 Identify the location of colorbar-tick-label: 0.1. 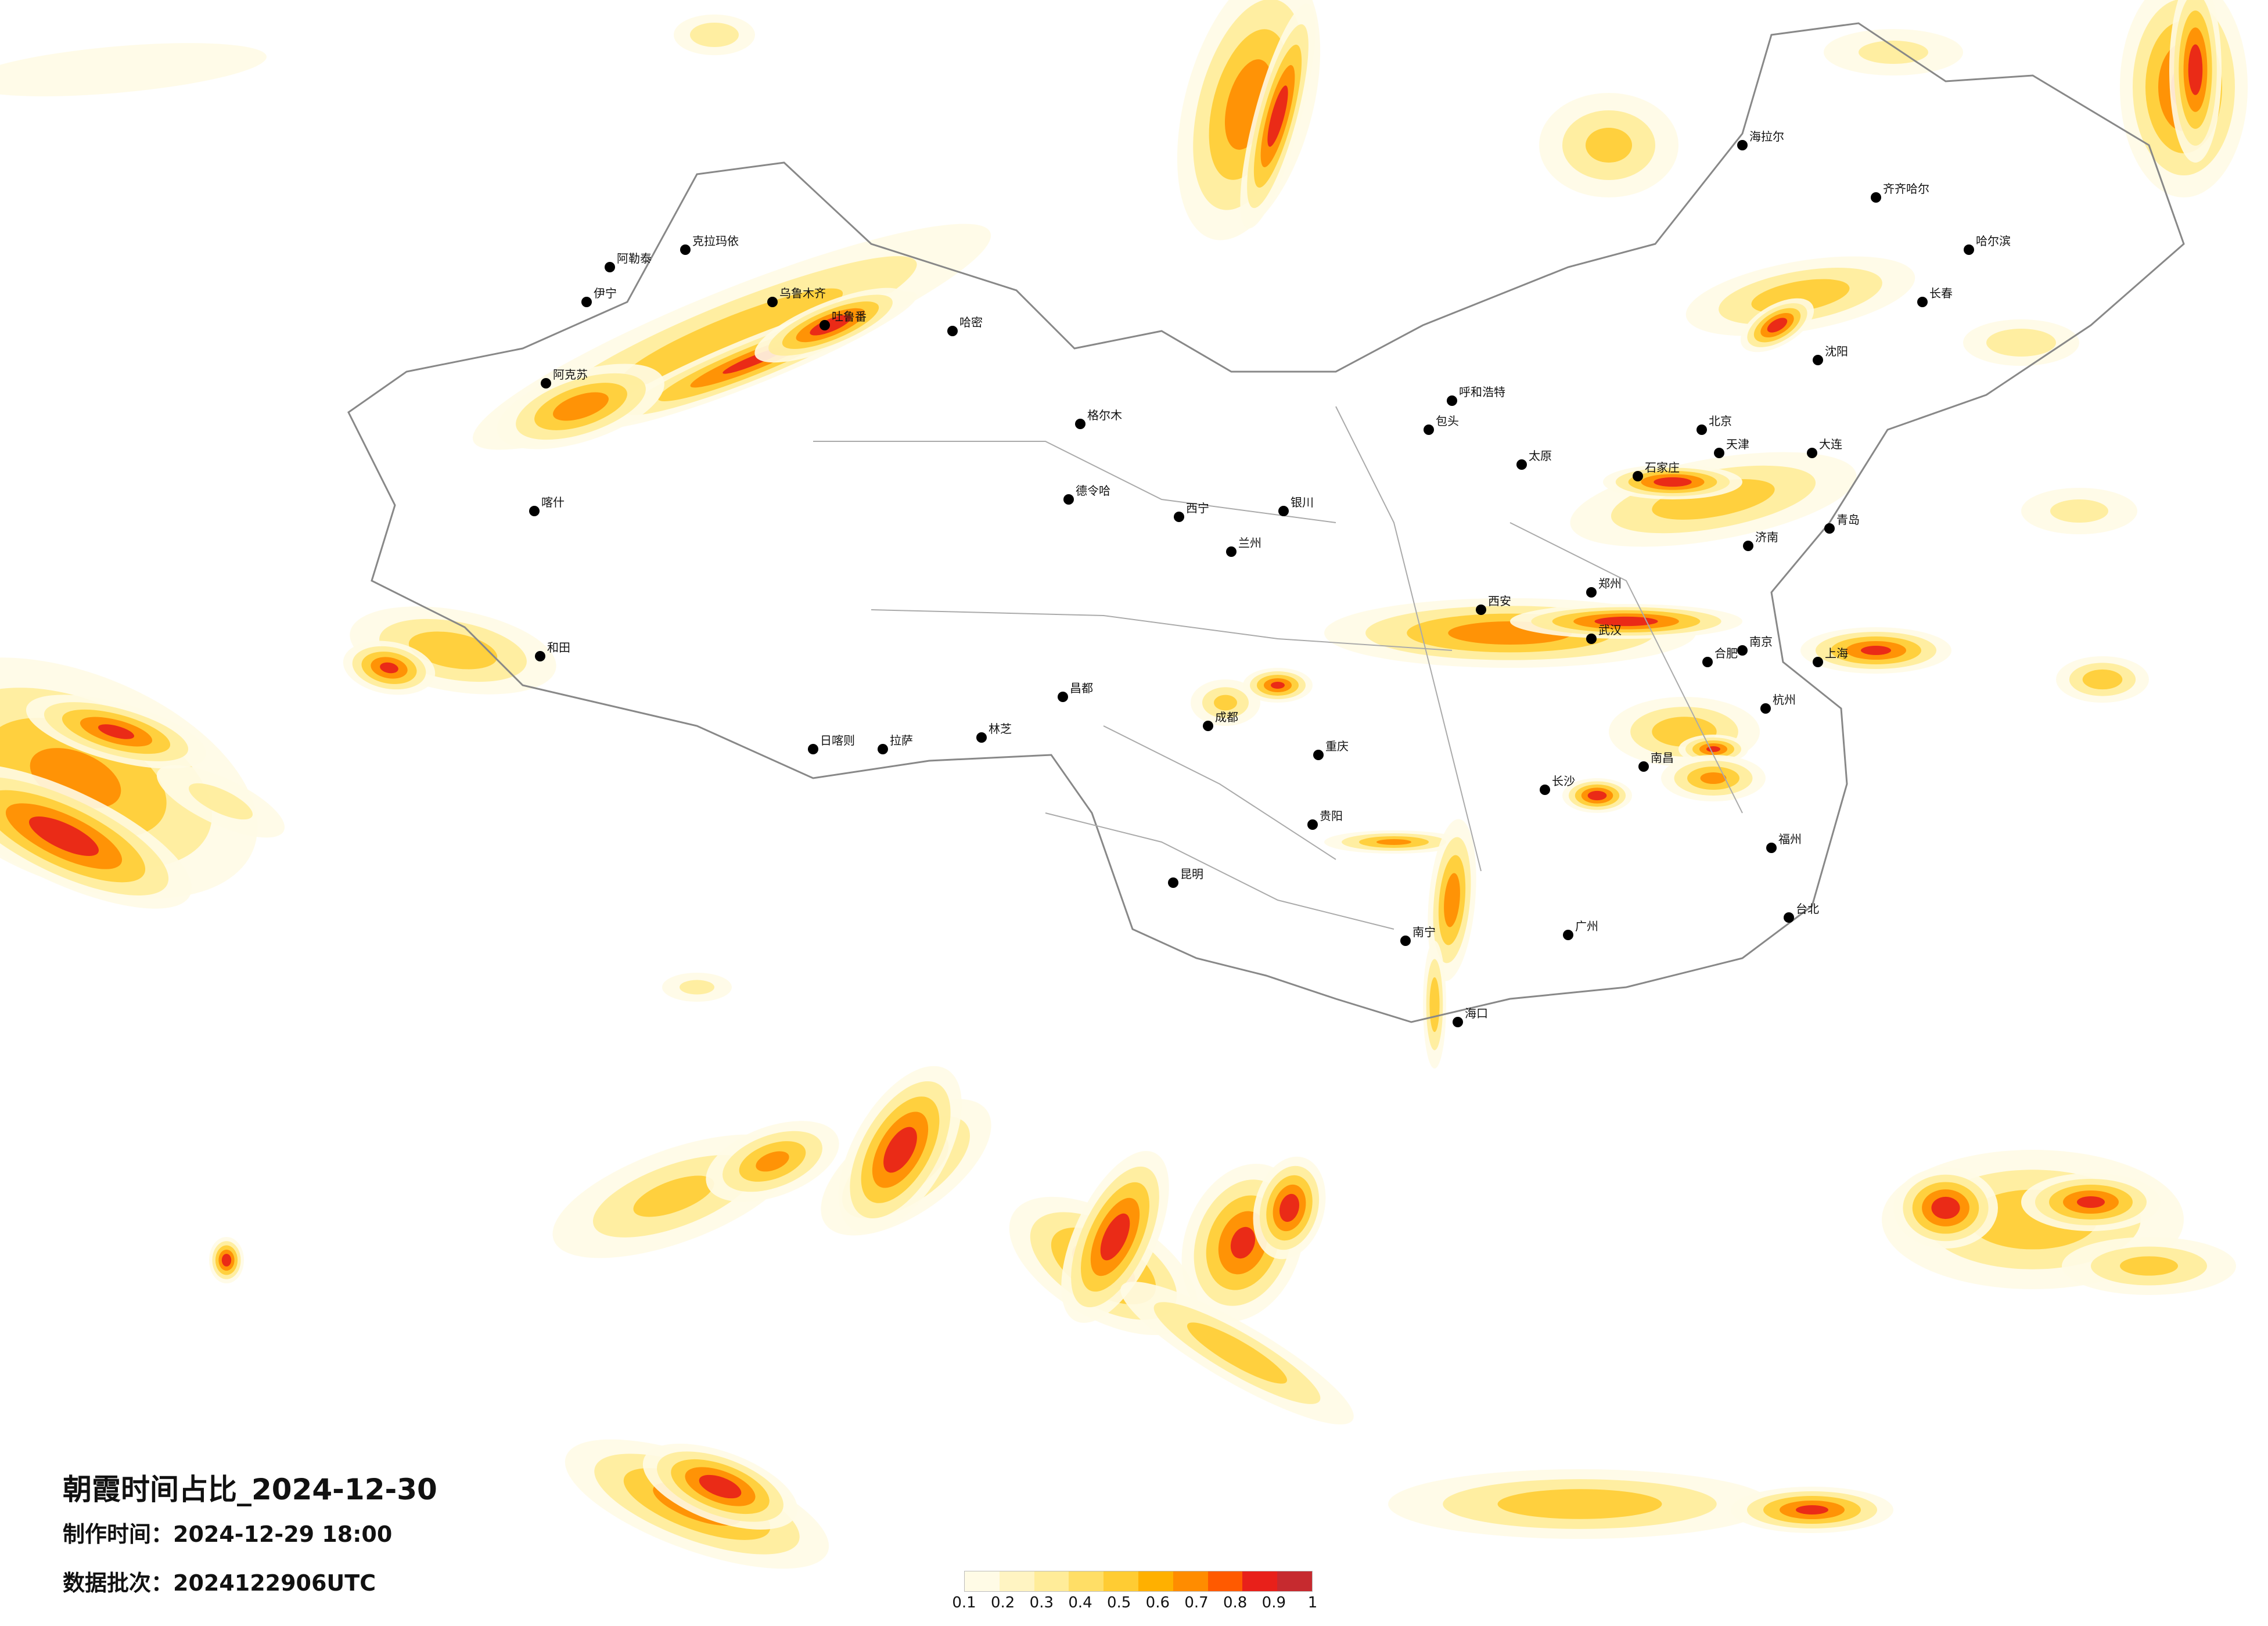
(964, 1602).